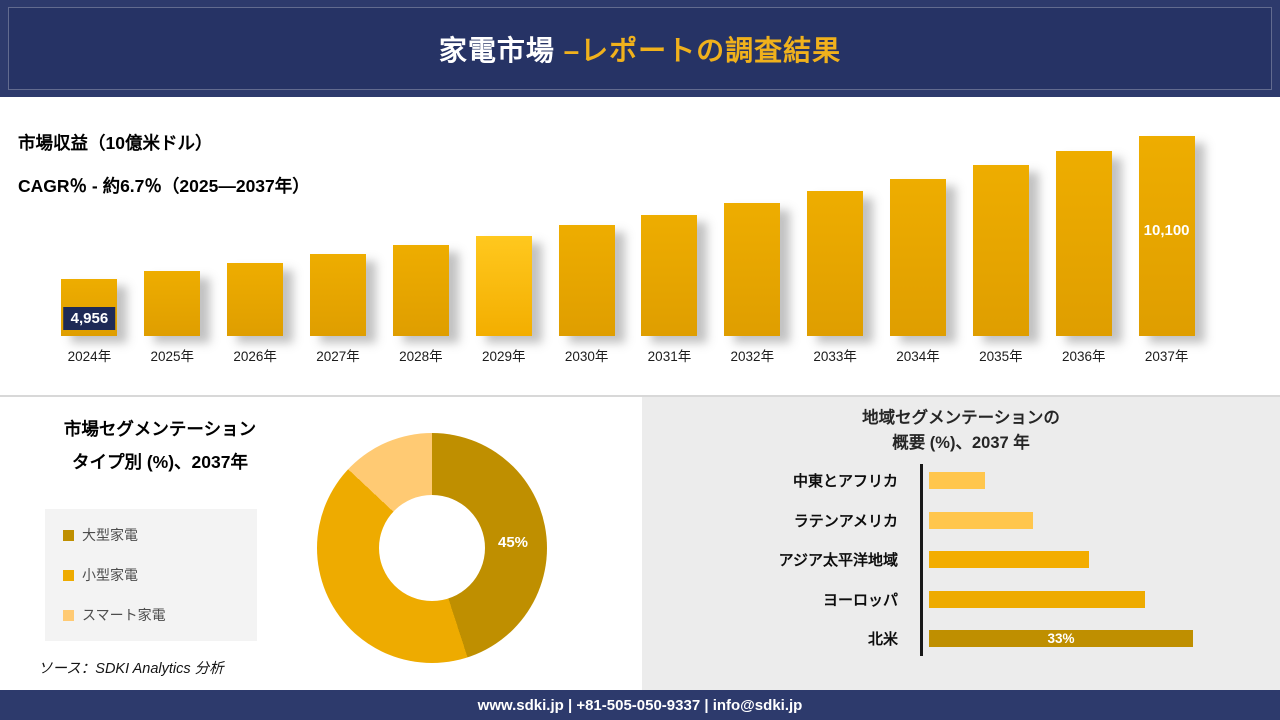 The image size is (1280, 720). What do you see at coordinates (860, 600) in the screenshot?
I see `region-label: ヨーロッパ` at bounding box center [860, 600].